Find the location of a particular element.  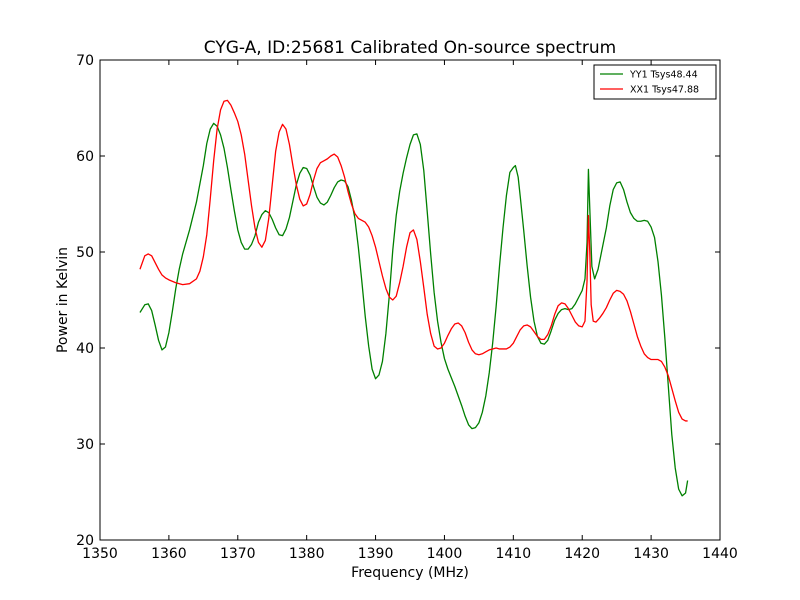

y-tick-label: 50 is located at coordinates (85, 253).